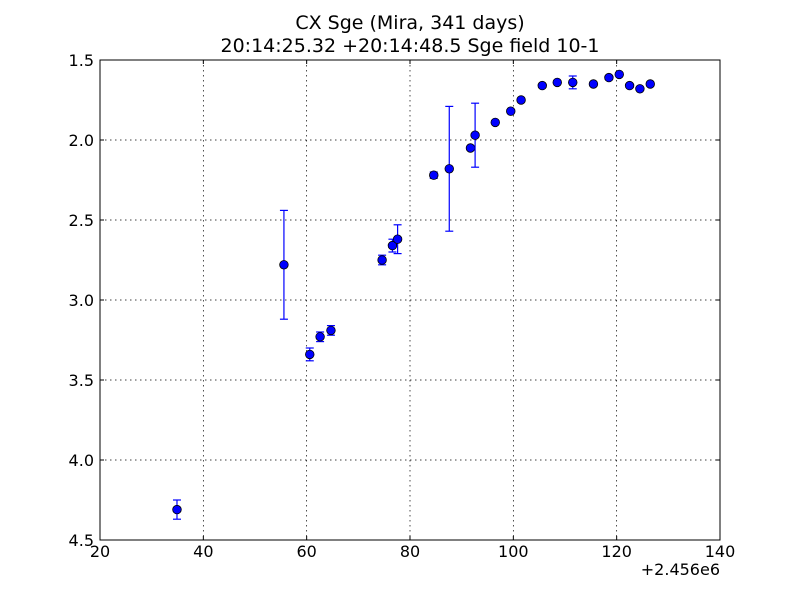  What do you see at coordinates (720, 551) in the screenshot?
I see `x-tick-label: 140` at bounding box center [720, 551].